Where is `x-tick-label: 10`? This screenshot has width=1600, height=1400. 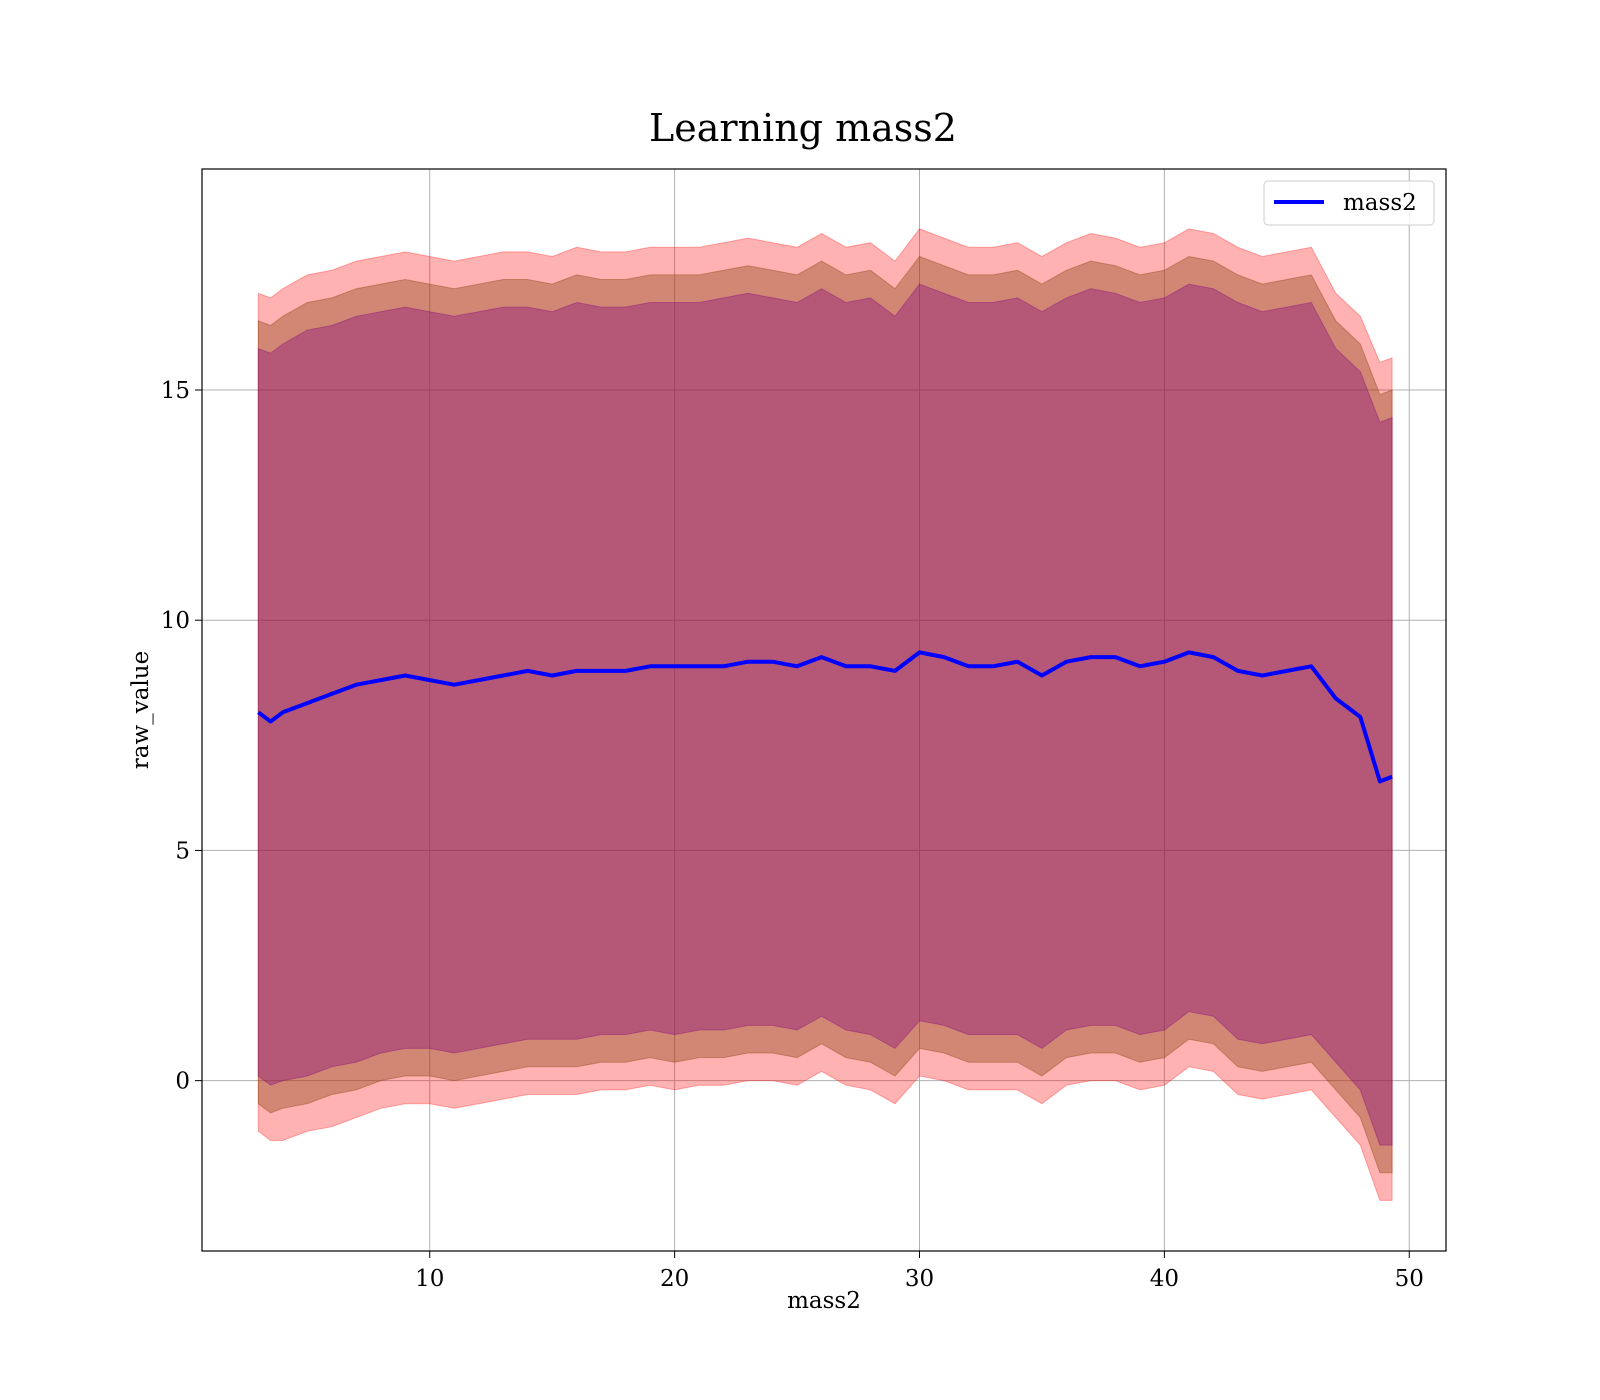
x-tick-label: 10 is located at coordinates (429, 1279).